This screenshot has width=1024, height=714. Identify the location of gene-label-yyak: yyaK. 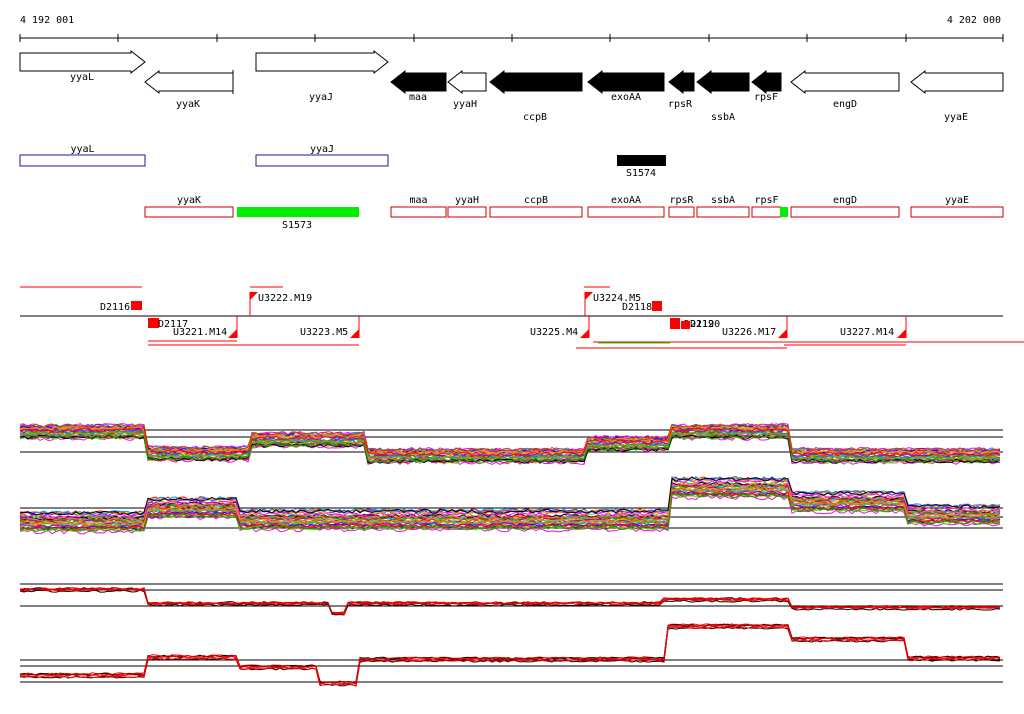
(188, 104).